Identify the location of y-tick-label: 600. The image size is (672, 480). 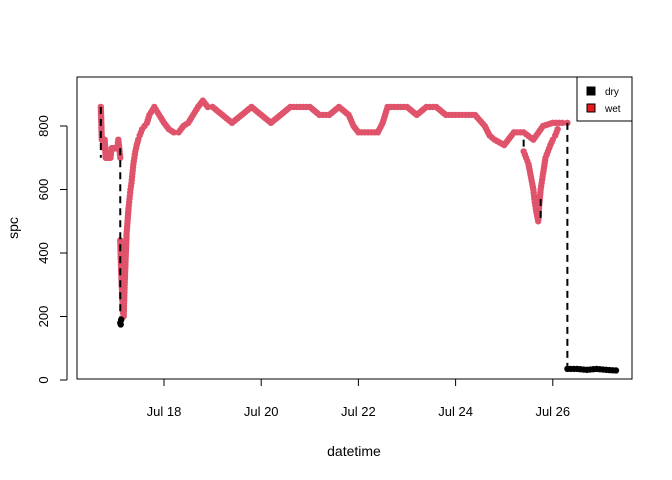
(43, 190).